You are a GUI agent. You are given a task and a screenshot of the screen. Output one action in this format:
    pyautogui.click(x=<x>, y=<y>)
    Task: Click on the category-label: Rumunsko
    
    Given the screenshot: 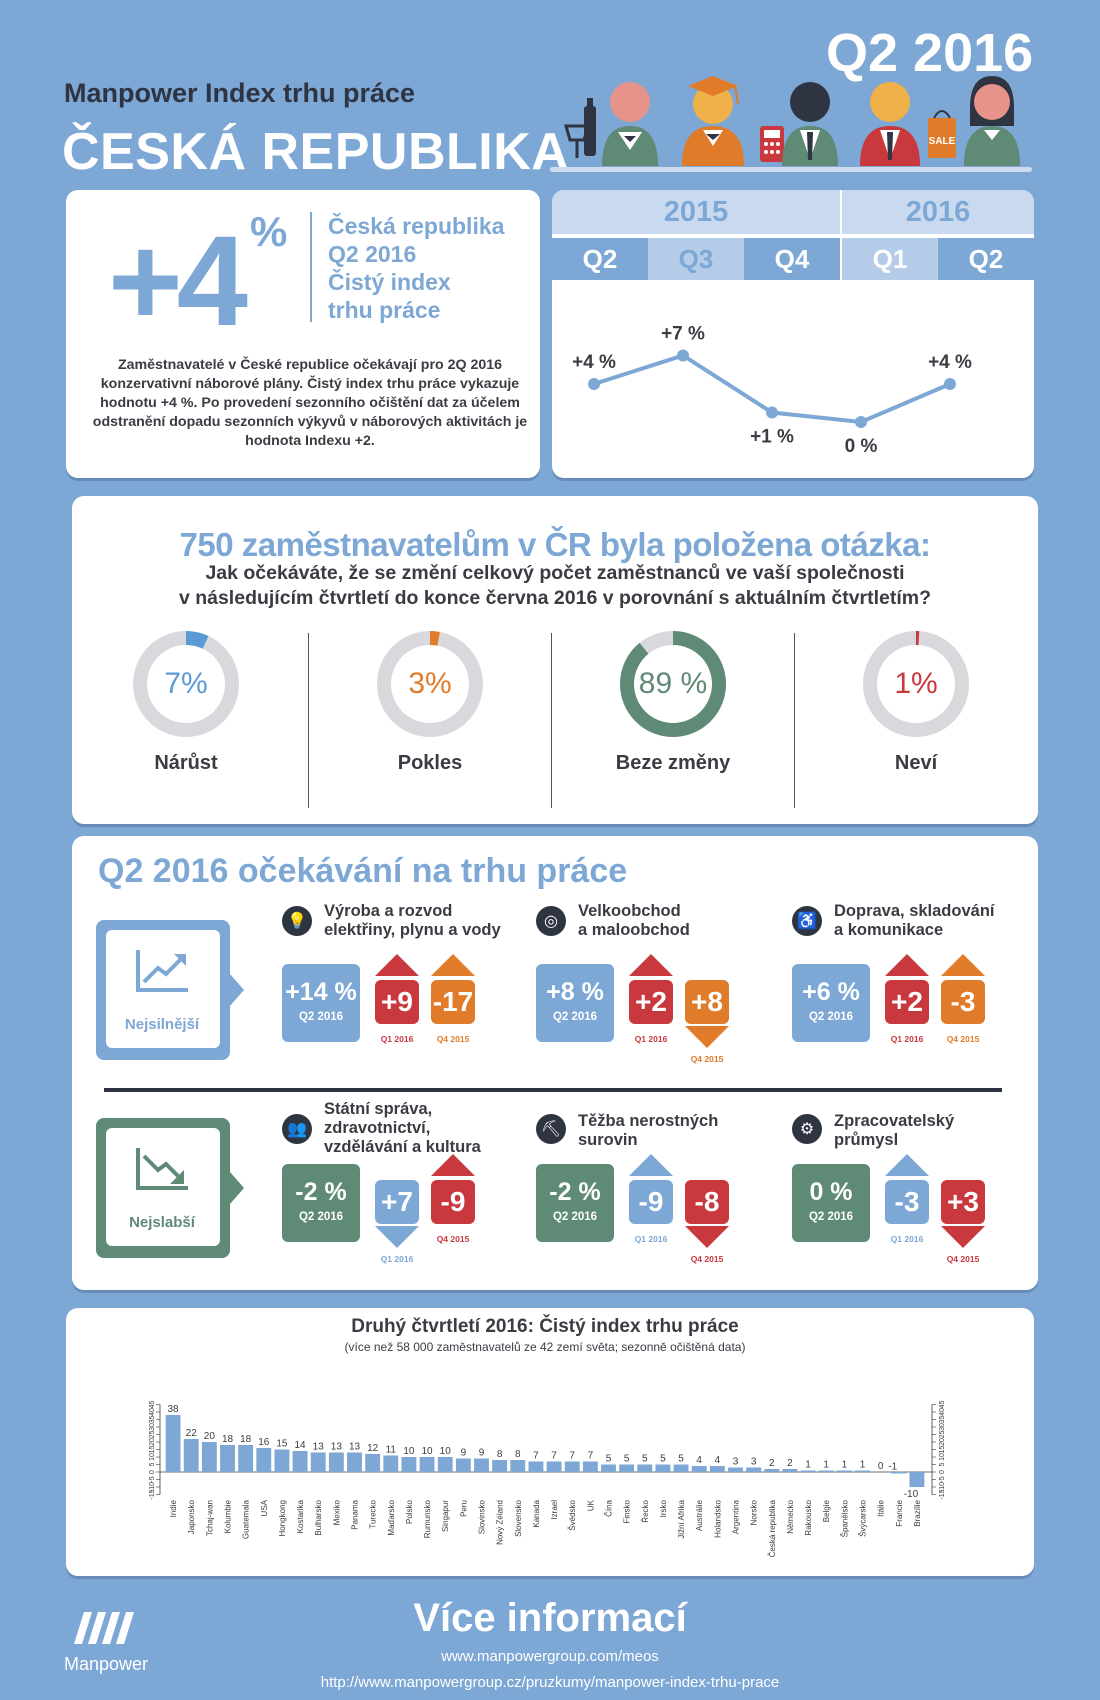 What is the action you would take?
    pyautogui.click(x=427, y=1518)
    